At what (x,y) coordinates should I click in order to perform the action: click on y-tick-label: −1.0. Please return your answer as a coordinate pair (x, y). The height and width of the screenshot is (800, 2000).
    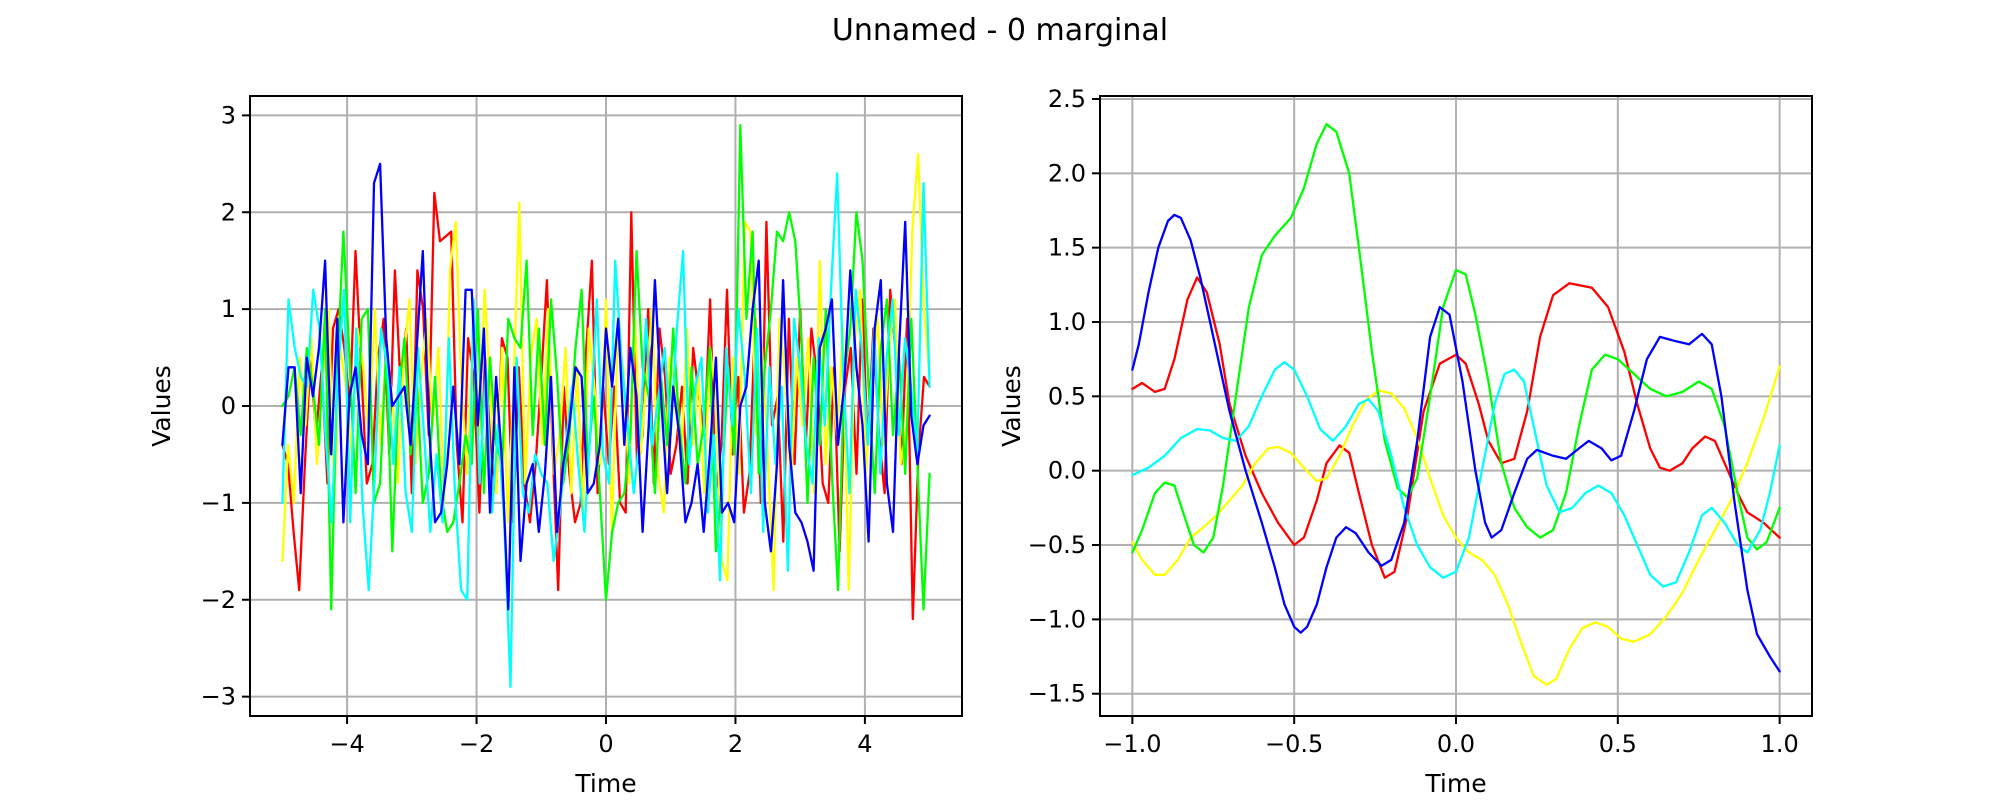
    Looking at the image, I should click on (1057, 619).